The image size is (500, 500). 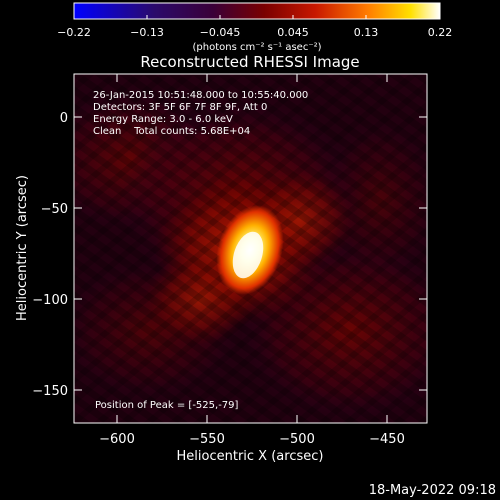 I want to click on info-detectors: Detectors: 3F 5F 6F 7F 8F 9F, Att 0, so click(x=180, y=107).